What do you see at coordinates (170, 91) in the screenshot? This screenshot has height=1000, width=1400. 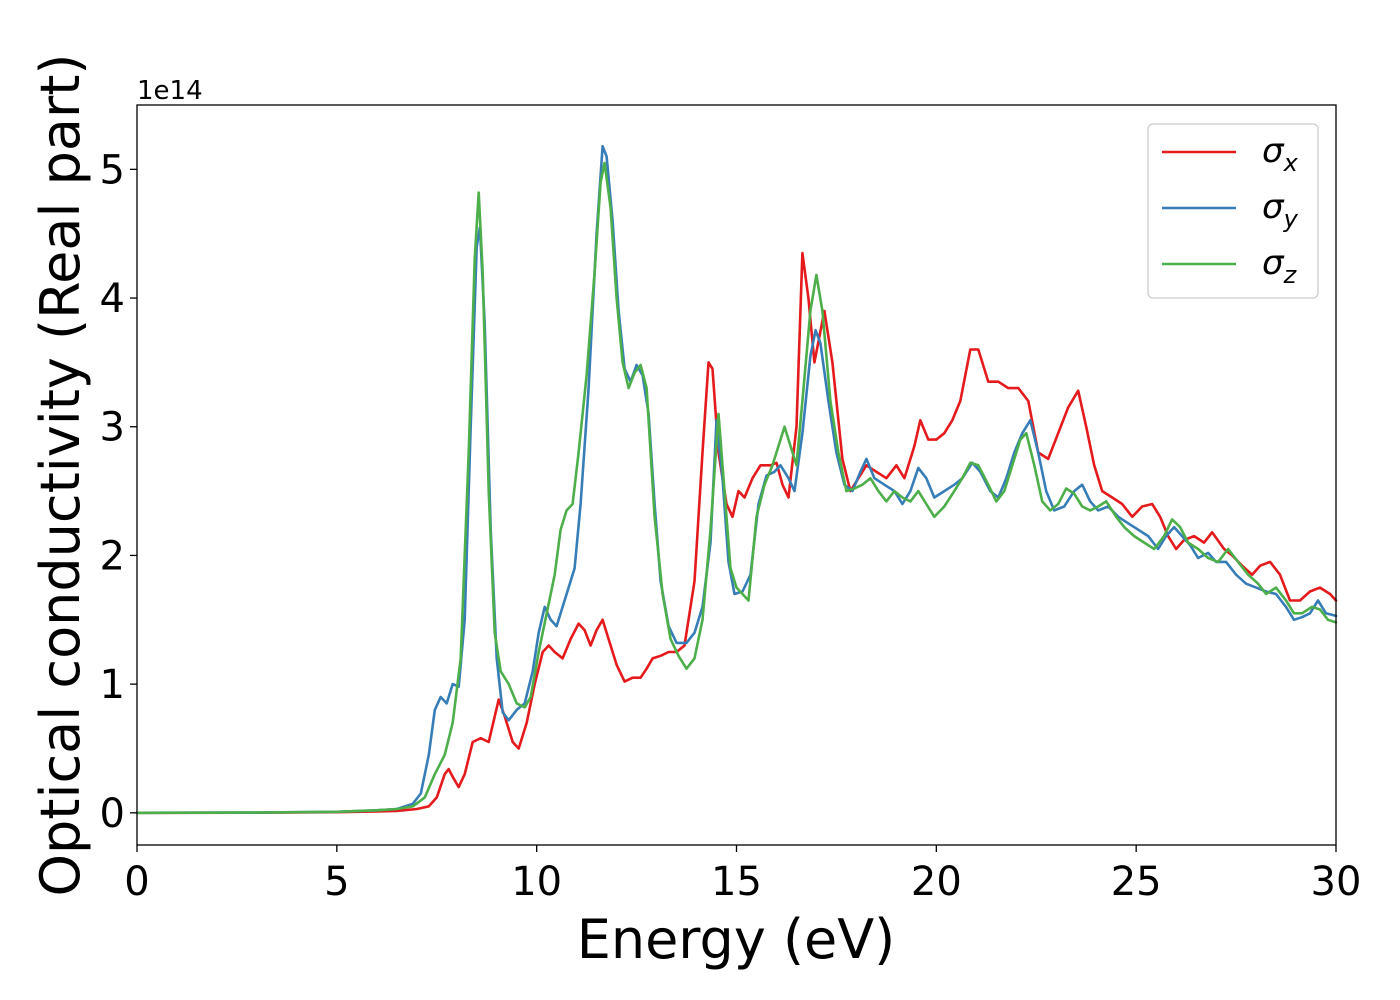 I see `y-offset-label: 1e14` at bounding box center [170, 91].